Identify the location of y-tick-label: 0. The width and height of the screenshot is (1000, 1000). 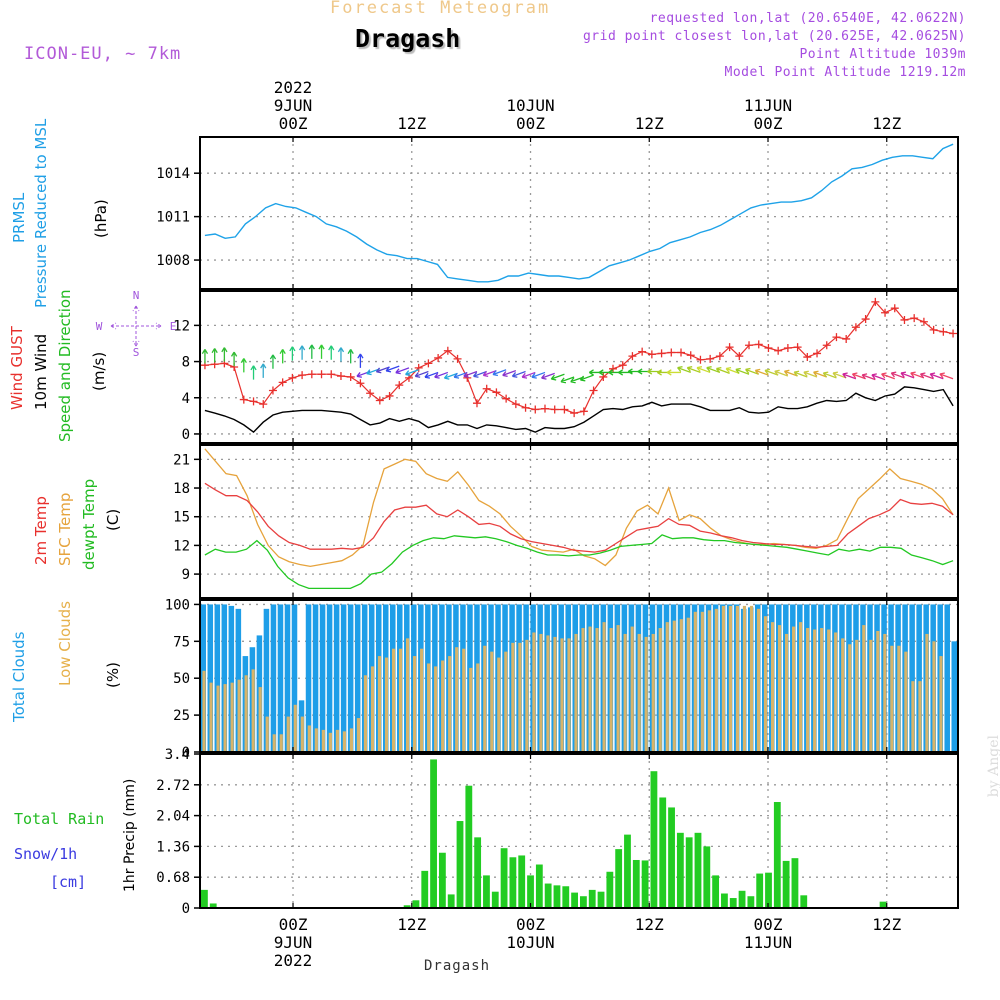
(186, 435).